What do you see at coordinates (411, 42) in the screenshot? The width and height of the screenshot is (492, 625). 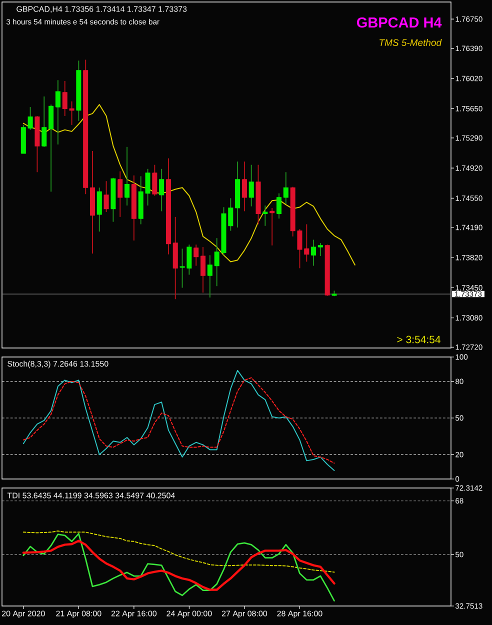 I see `text: TMS 5-Method` at bounding box center [411, 42].